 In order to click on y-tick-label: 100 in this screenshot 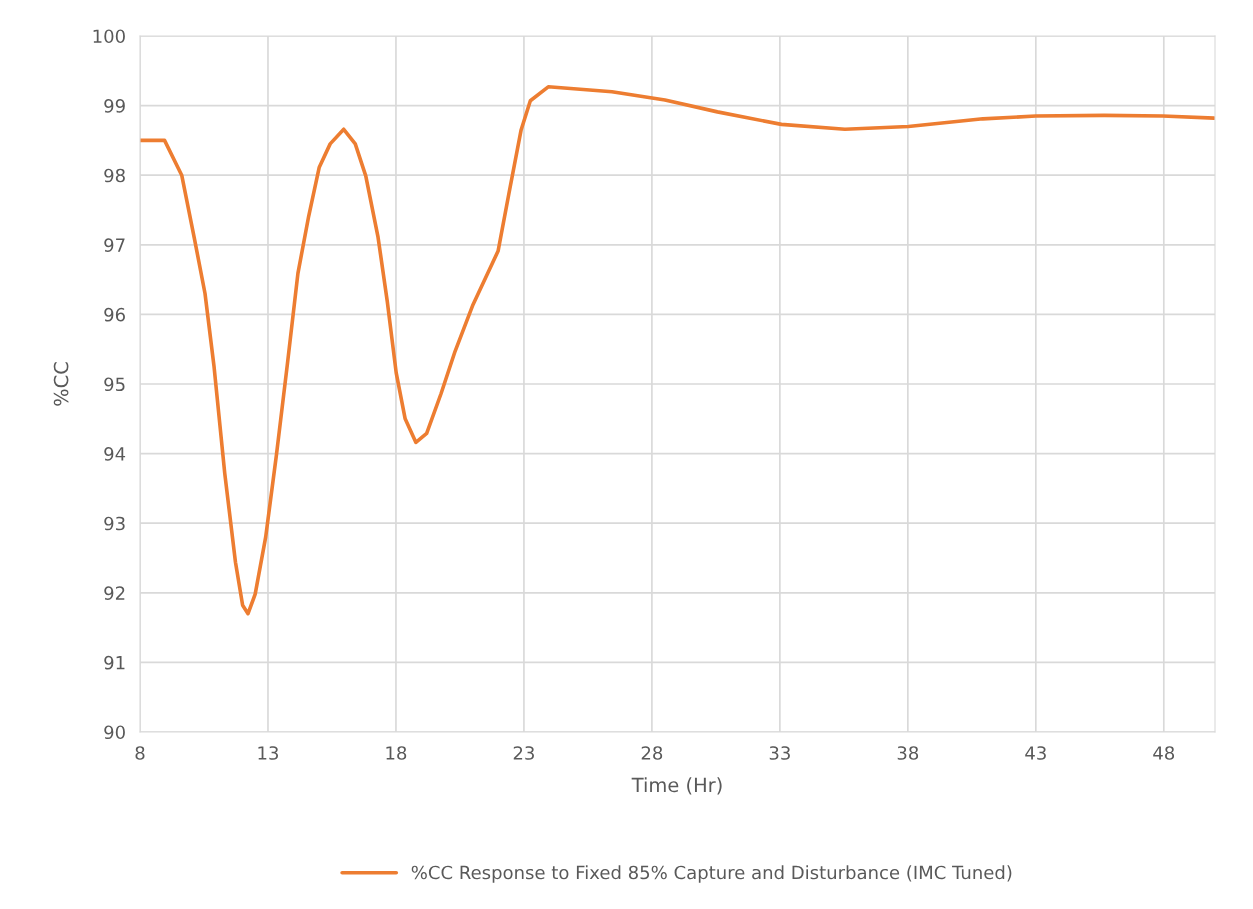, I will do `click(109, 36)`.